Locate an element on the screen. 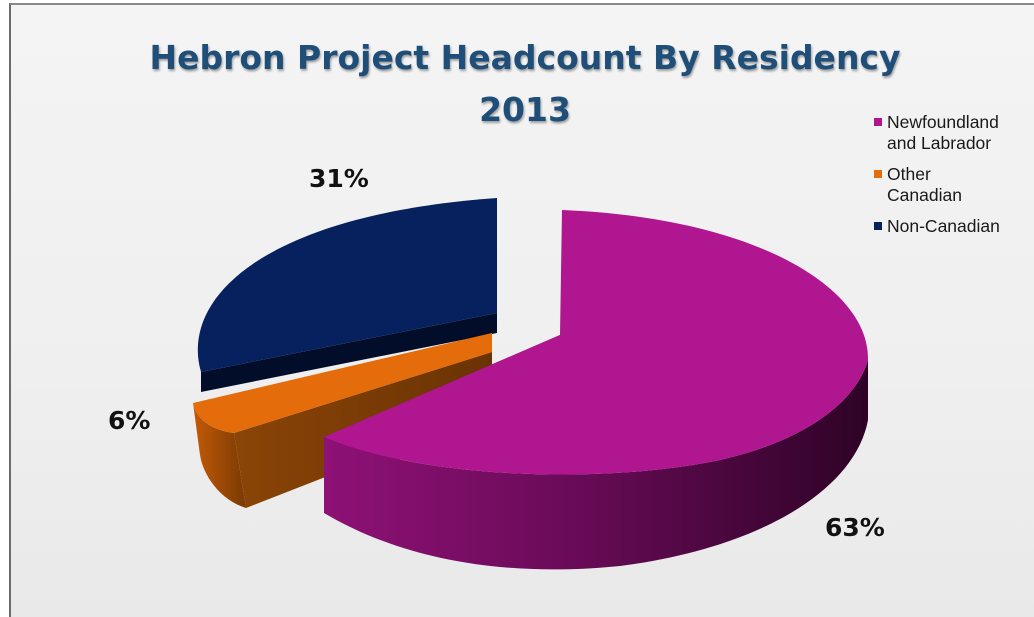 This screenshot has height=617, width=1034. slice-other-canadian-top is located at coordinates (342, 383).